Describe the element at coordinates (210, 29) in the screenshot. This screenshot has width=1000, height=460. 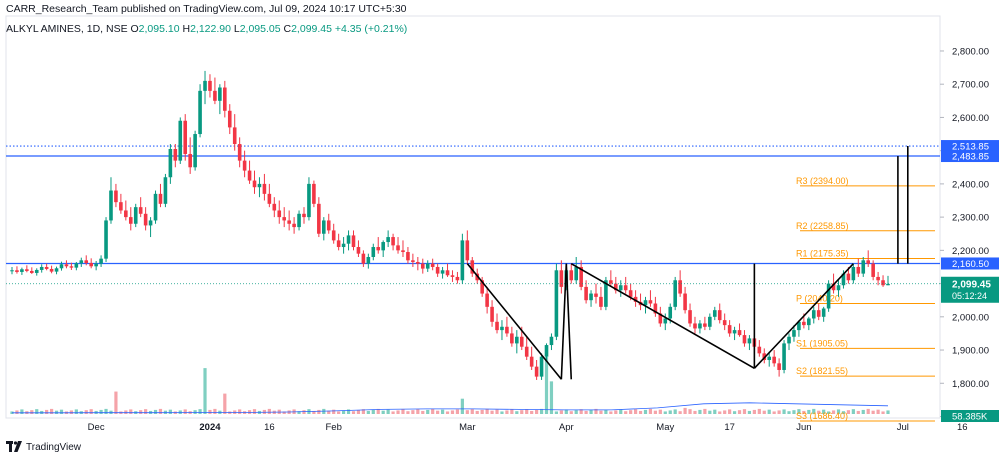
I see `ohlc-high-value: 2,122.90` at that location.